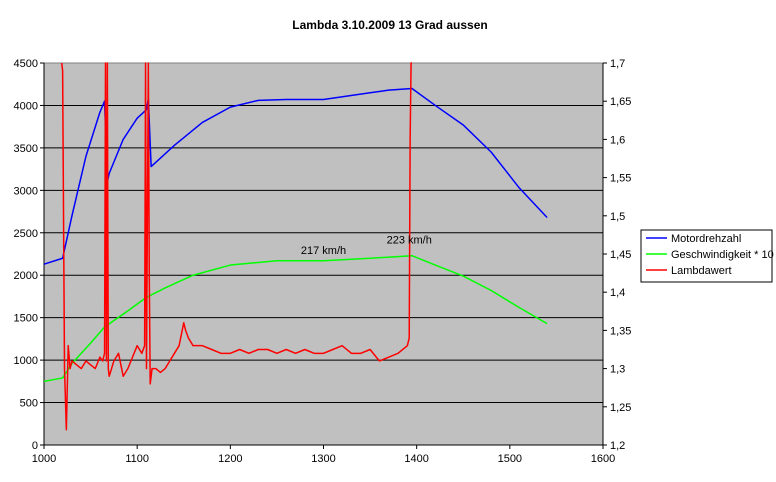  Describe the element at coordinates (603, 459) in the screenshot. I see `x-tick-label: 1600` at that location.